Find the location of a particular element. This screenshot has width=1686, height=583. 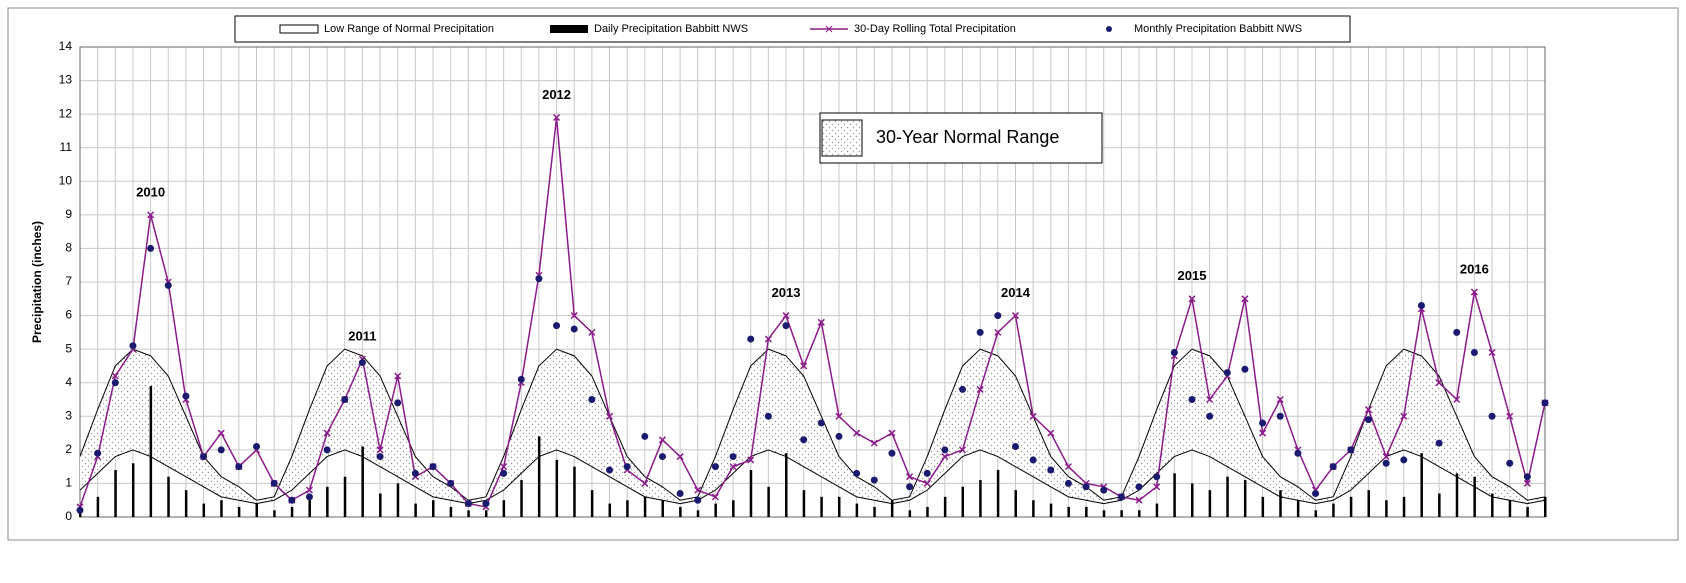

y-tick-label: 2 is located at coordinates (68, 449).